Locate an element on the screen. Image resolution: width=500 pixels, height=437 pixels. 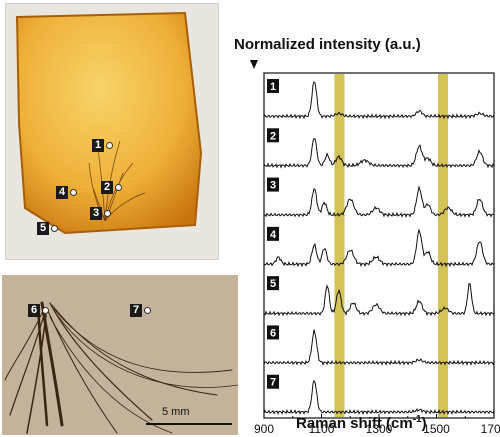
x-tick-label-1100: 1100 is located at coordinates (322, 429).